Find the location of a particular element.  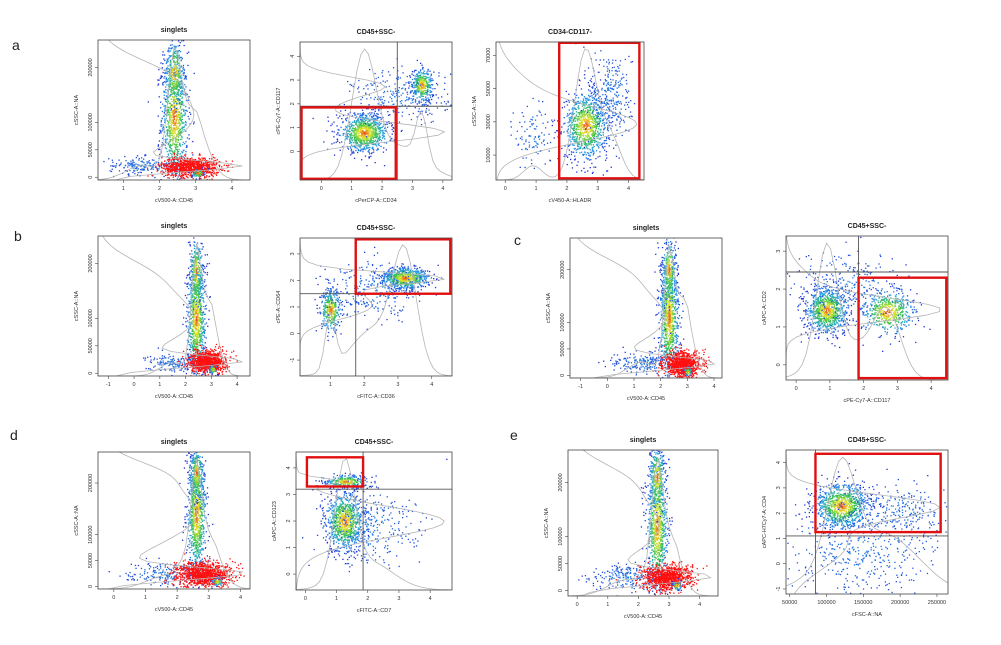

y-tick-label: 1 is located at coordinates (293, 127).